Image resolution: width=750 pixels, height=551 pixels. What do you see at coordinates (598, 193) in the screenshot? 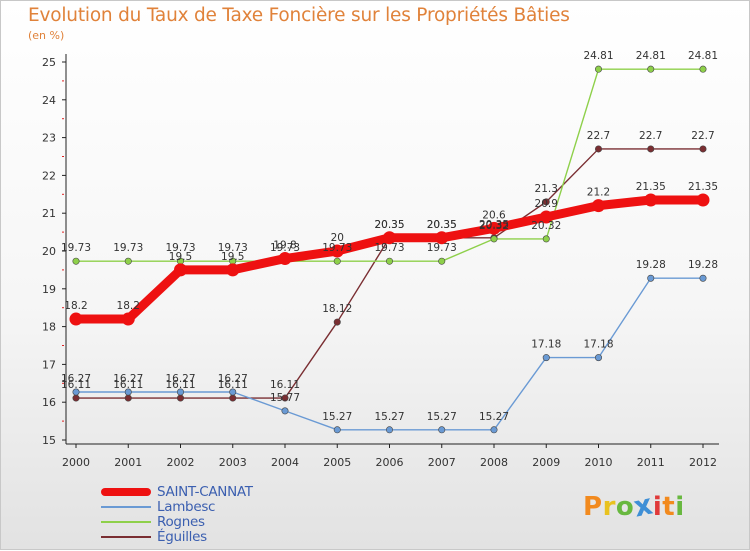
I see `data-label-0: 21.2` at bounding box center [598, 193].